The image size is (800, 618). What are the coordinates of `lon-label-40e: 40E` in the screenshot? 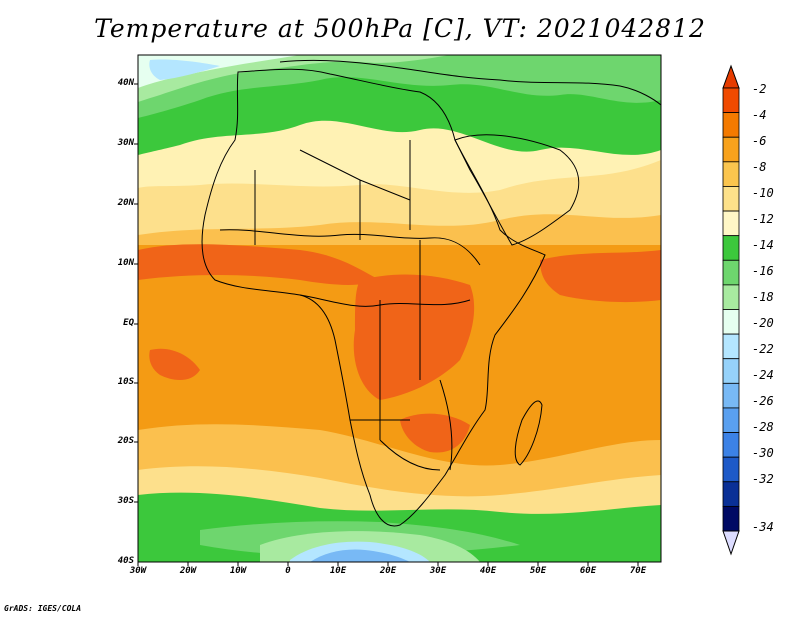 It's located at (488, 571).